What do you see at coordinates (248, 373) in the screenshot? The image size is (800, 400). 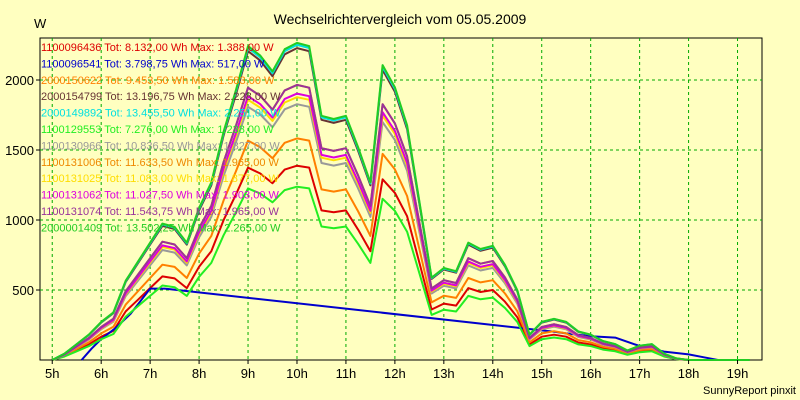 I see `x-tick-label: 9h` at bounding box center [248, 373].